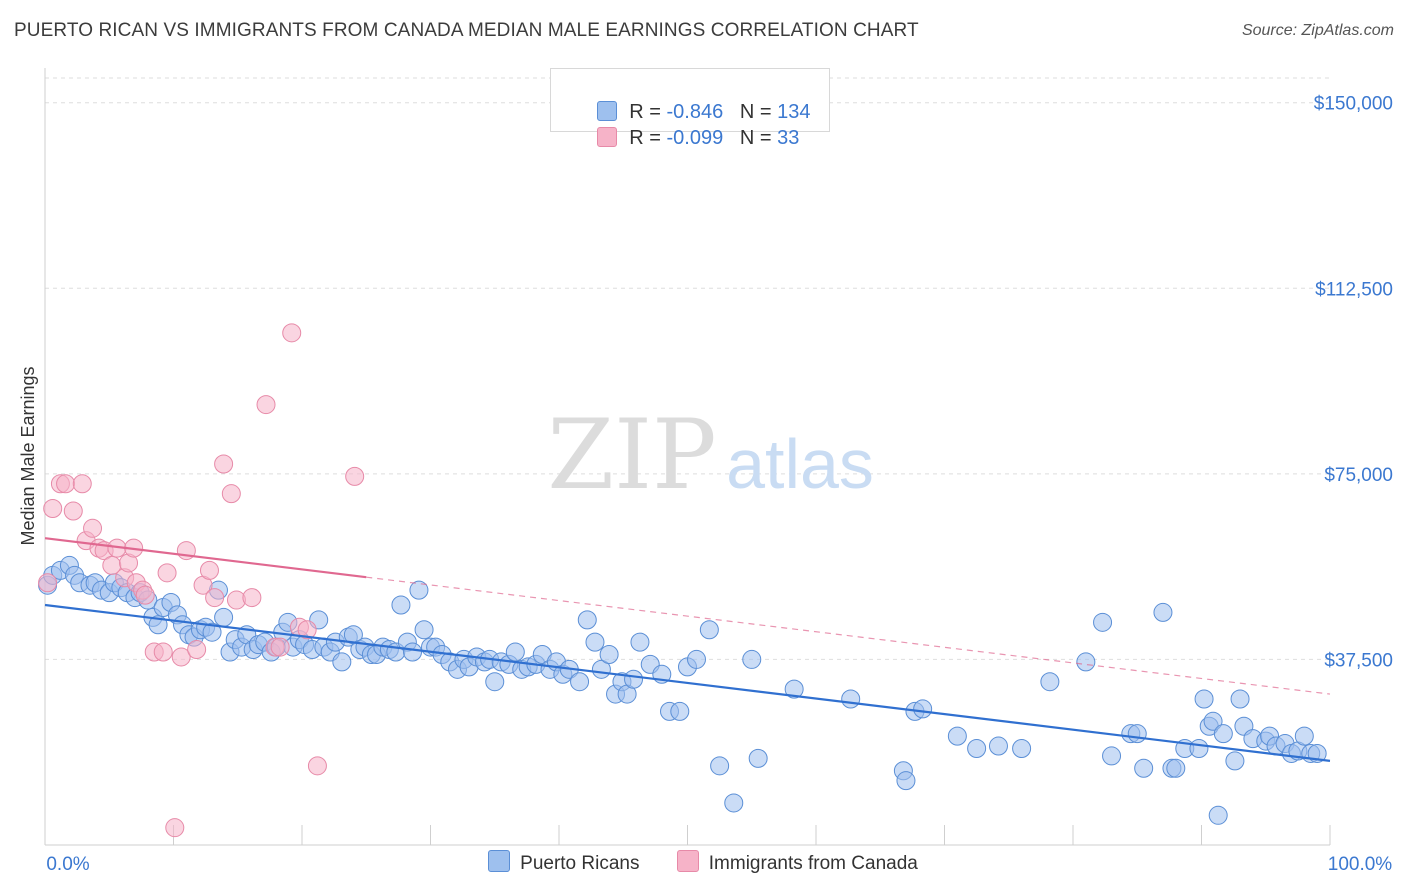 The image size is (1406, 892). I want to click on source-label: Source: ZipAtlas.com, so click(1317, 30).